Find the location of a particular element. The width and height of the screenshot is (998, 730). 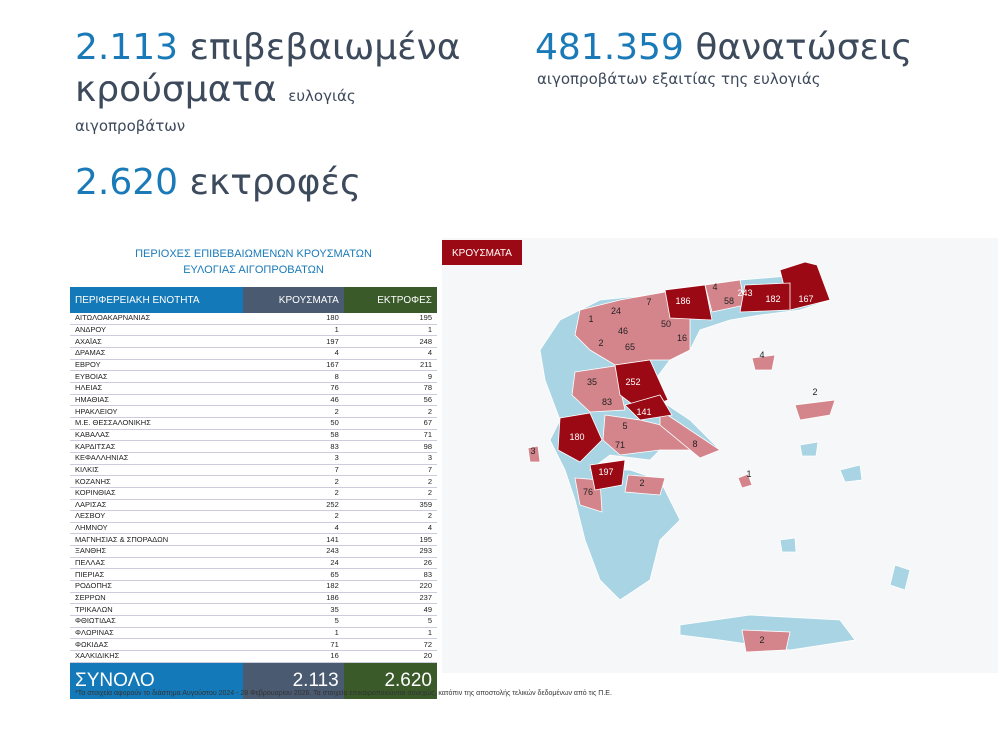

table-row: ΞΑΝΘΗΣ 243 293 is located at coordinates (253, 551).